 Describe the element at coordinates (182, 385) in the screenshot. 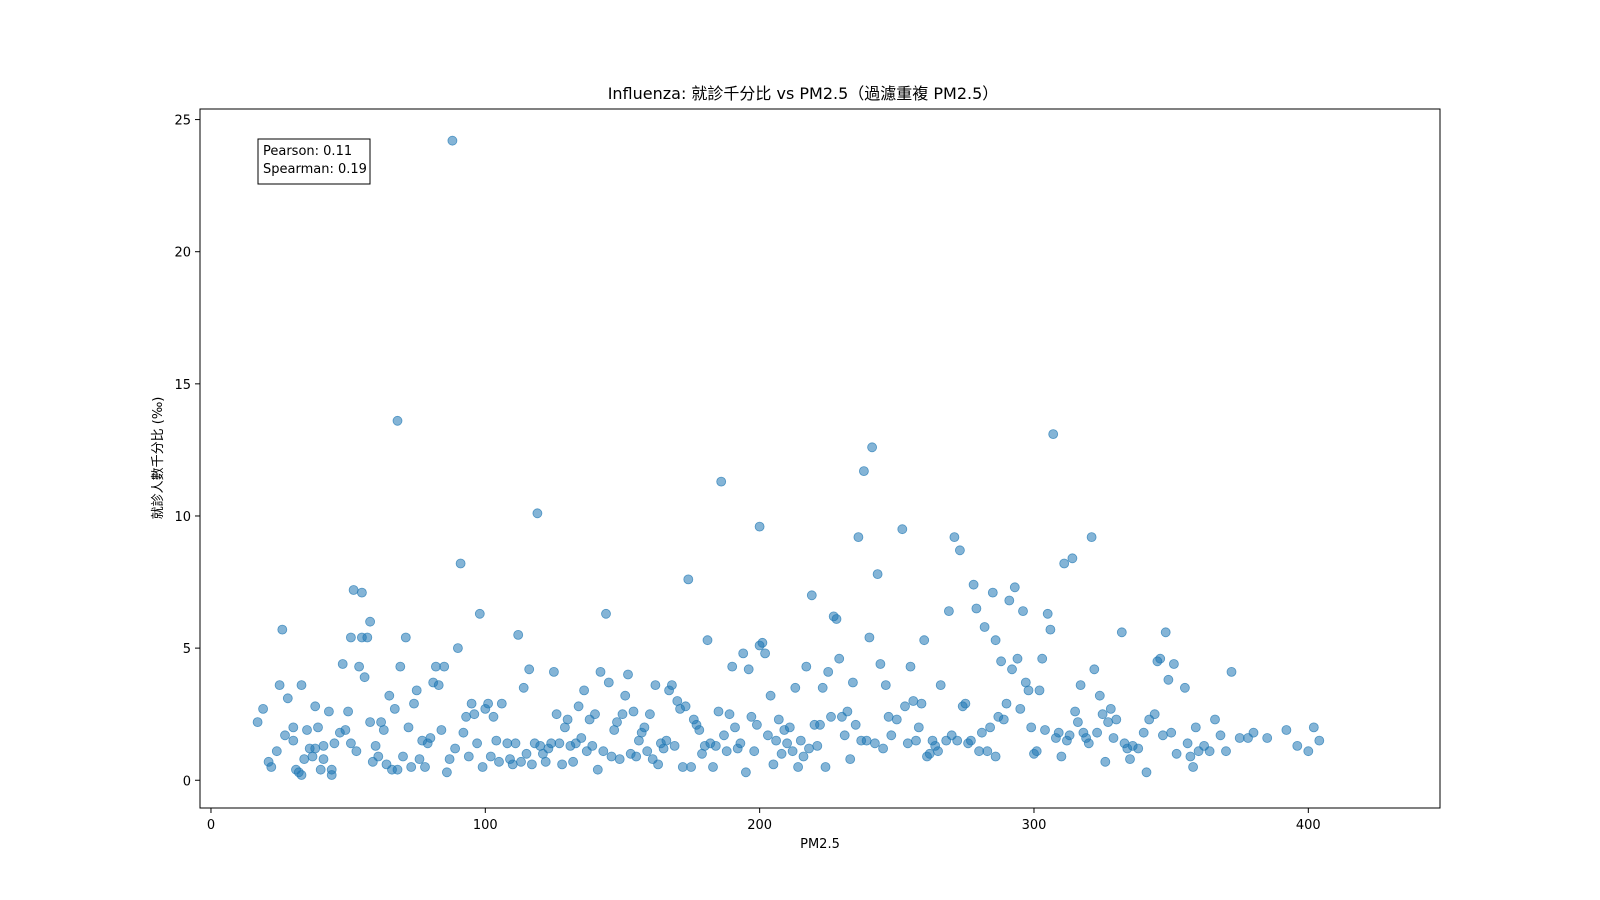

I see `y-tick-label: 15` at that location.